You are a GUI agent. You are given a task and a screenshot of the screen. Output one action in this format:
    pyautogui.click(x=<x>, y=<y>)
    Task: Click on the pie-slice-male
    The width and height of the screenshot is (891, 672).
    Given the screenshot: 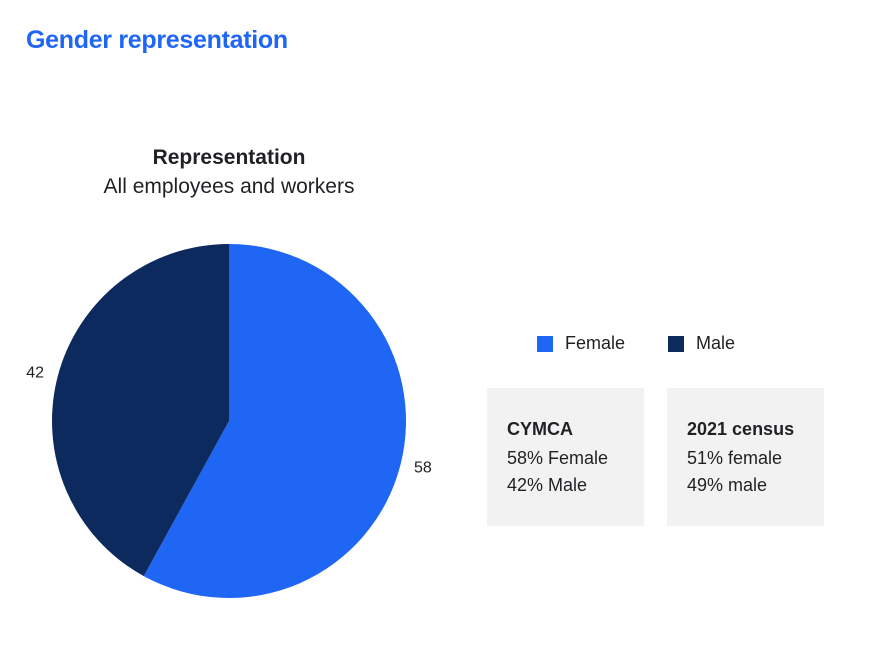 What is the action you would take?
    pyautogui.click(x=140, y=410)
    